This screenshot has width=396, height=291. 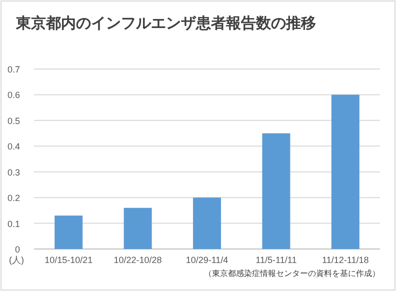 I want to click on x-tick-label: 10/29-11/4, so click(x=207, y=260).